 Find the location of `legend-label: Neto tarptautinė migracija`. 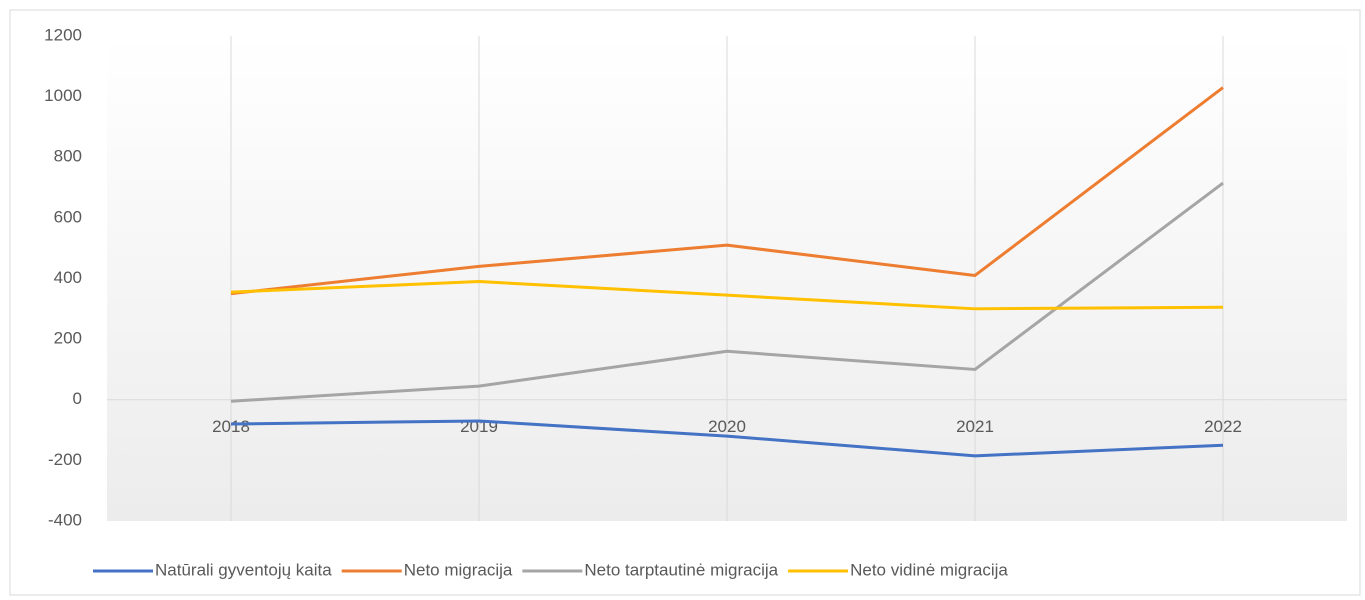

legend-label: Neto tarptautinė migracija is located at coordinates (681, 569).